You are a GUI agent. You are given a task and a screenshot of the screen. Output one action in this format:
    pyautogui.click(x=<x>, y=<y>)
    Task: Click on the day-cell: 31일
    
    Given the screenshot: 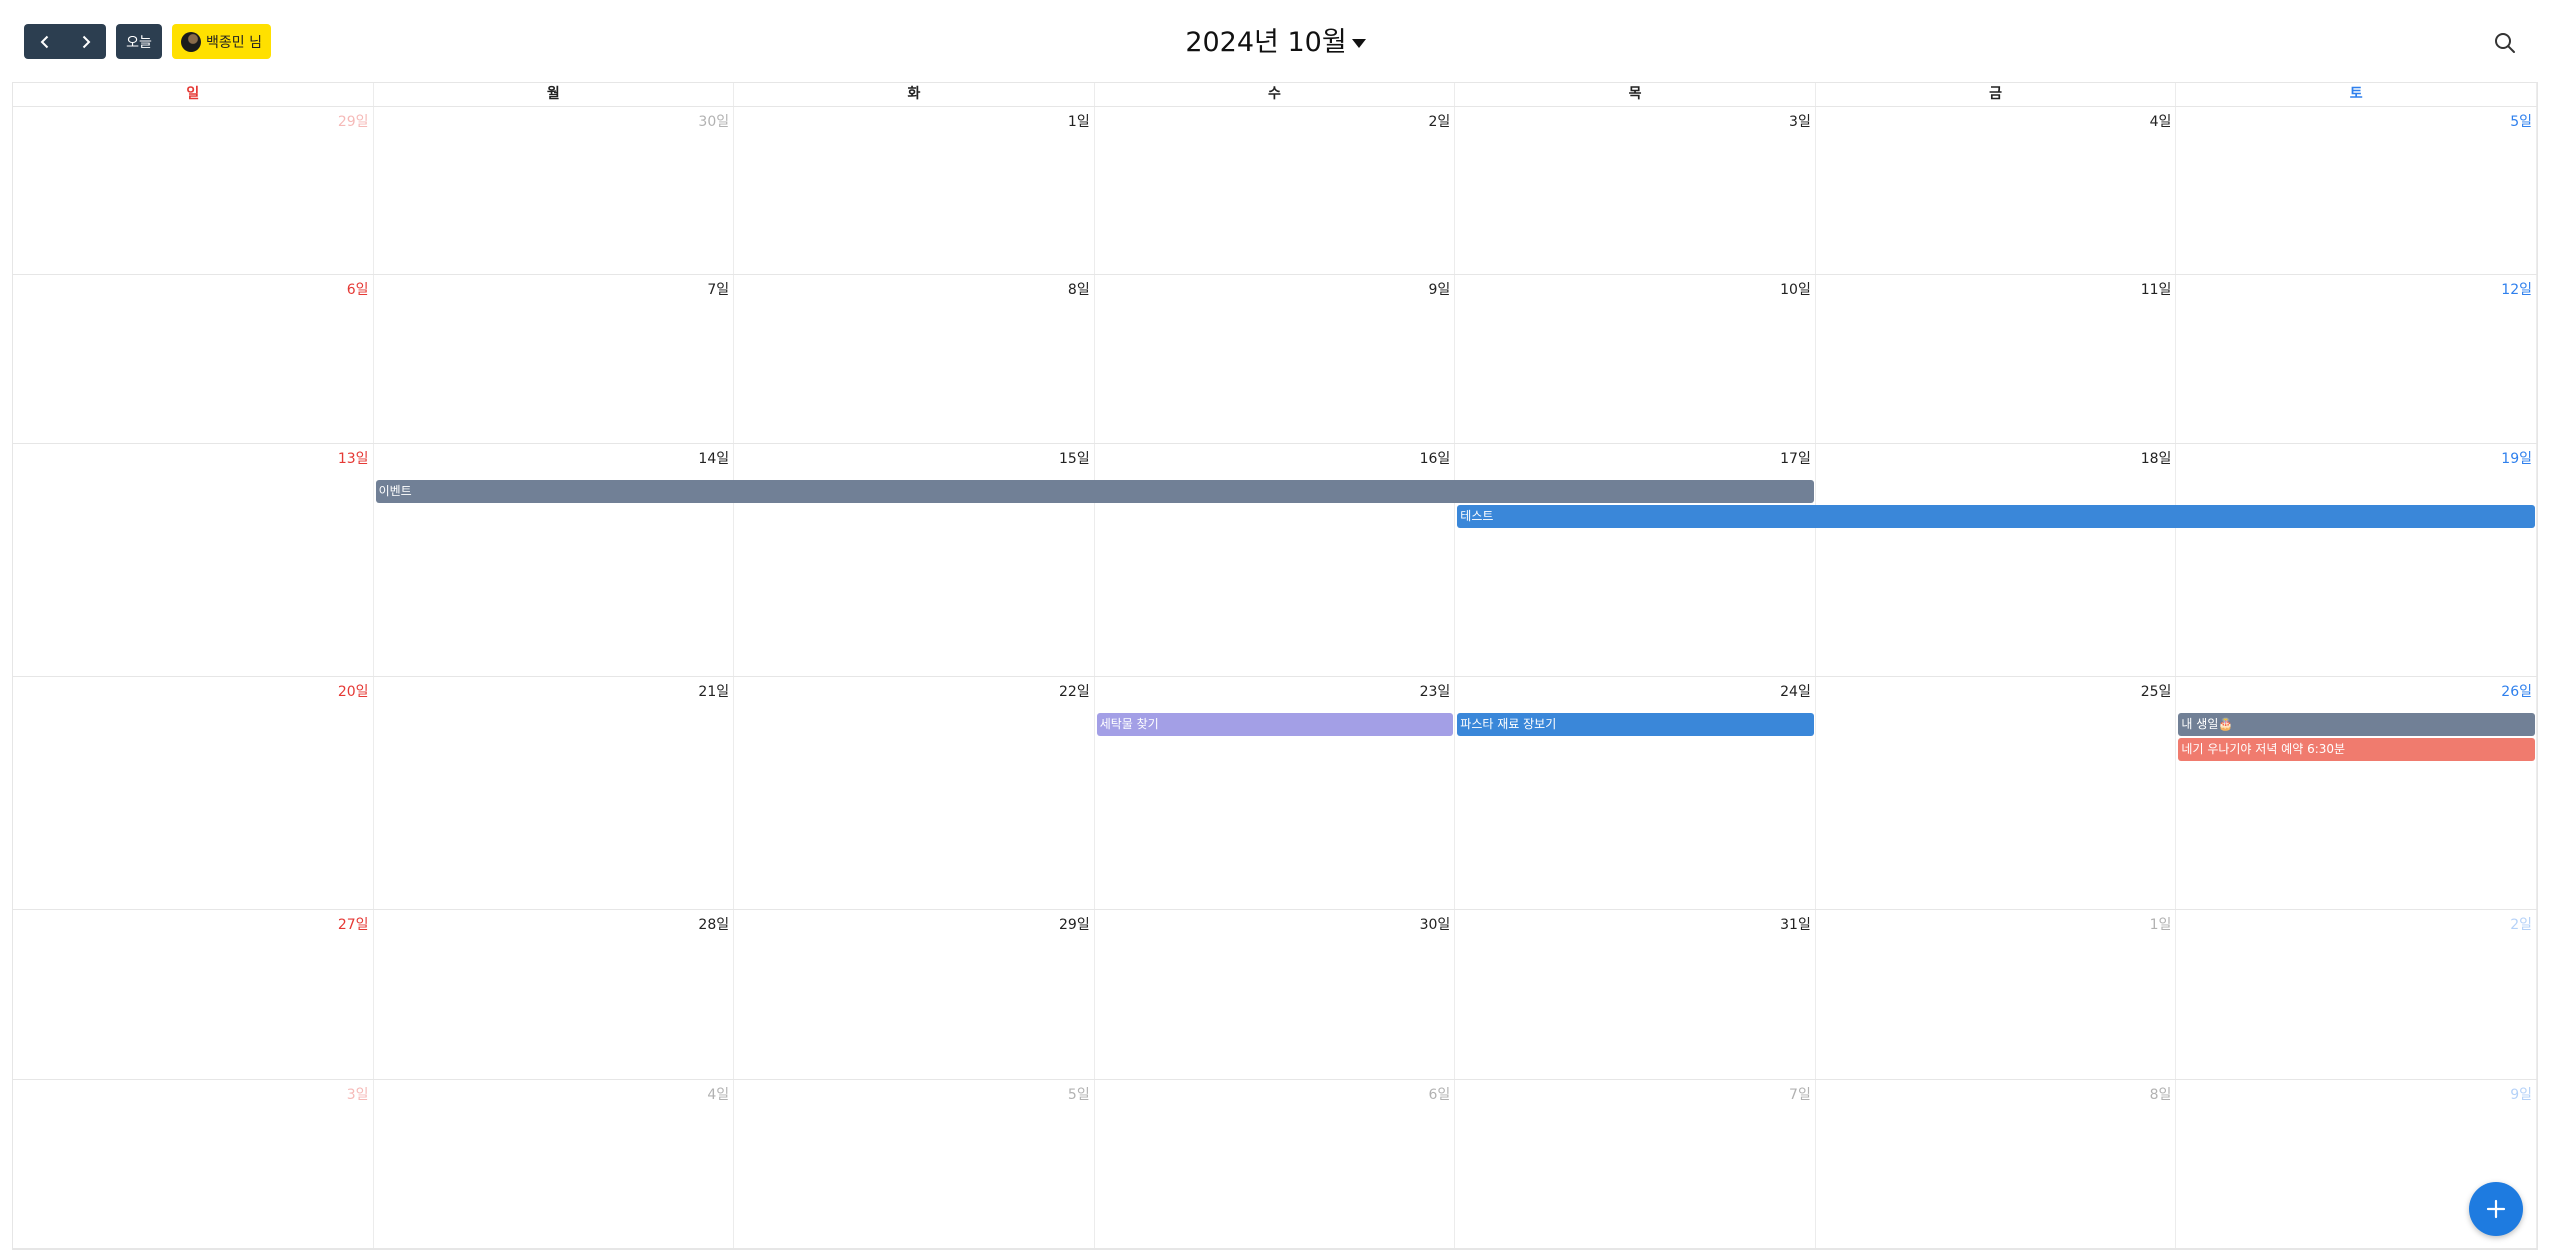 What is the action you would take?
    pyautogui.click(x=1635, y=994)
    